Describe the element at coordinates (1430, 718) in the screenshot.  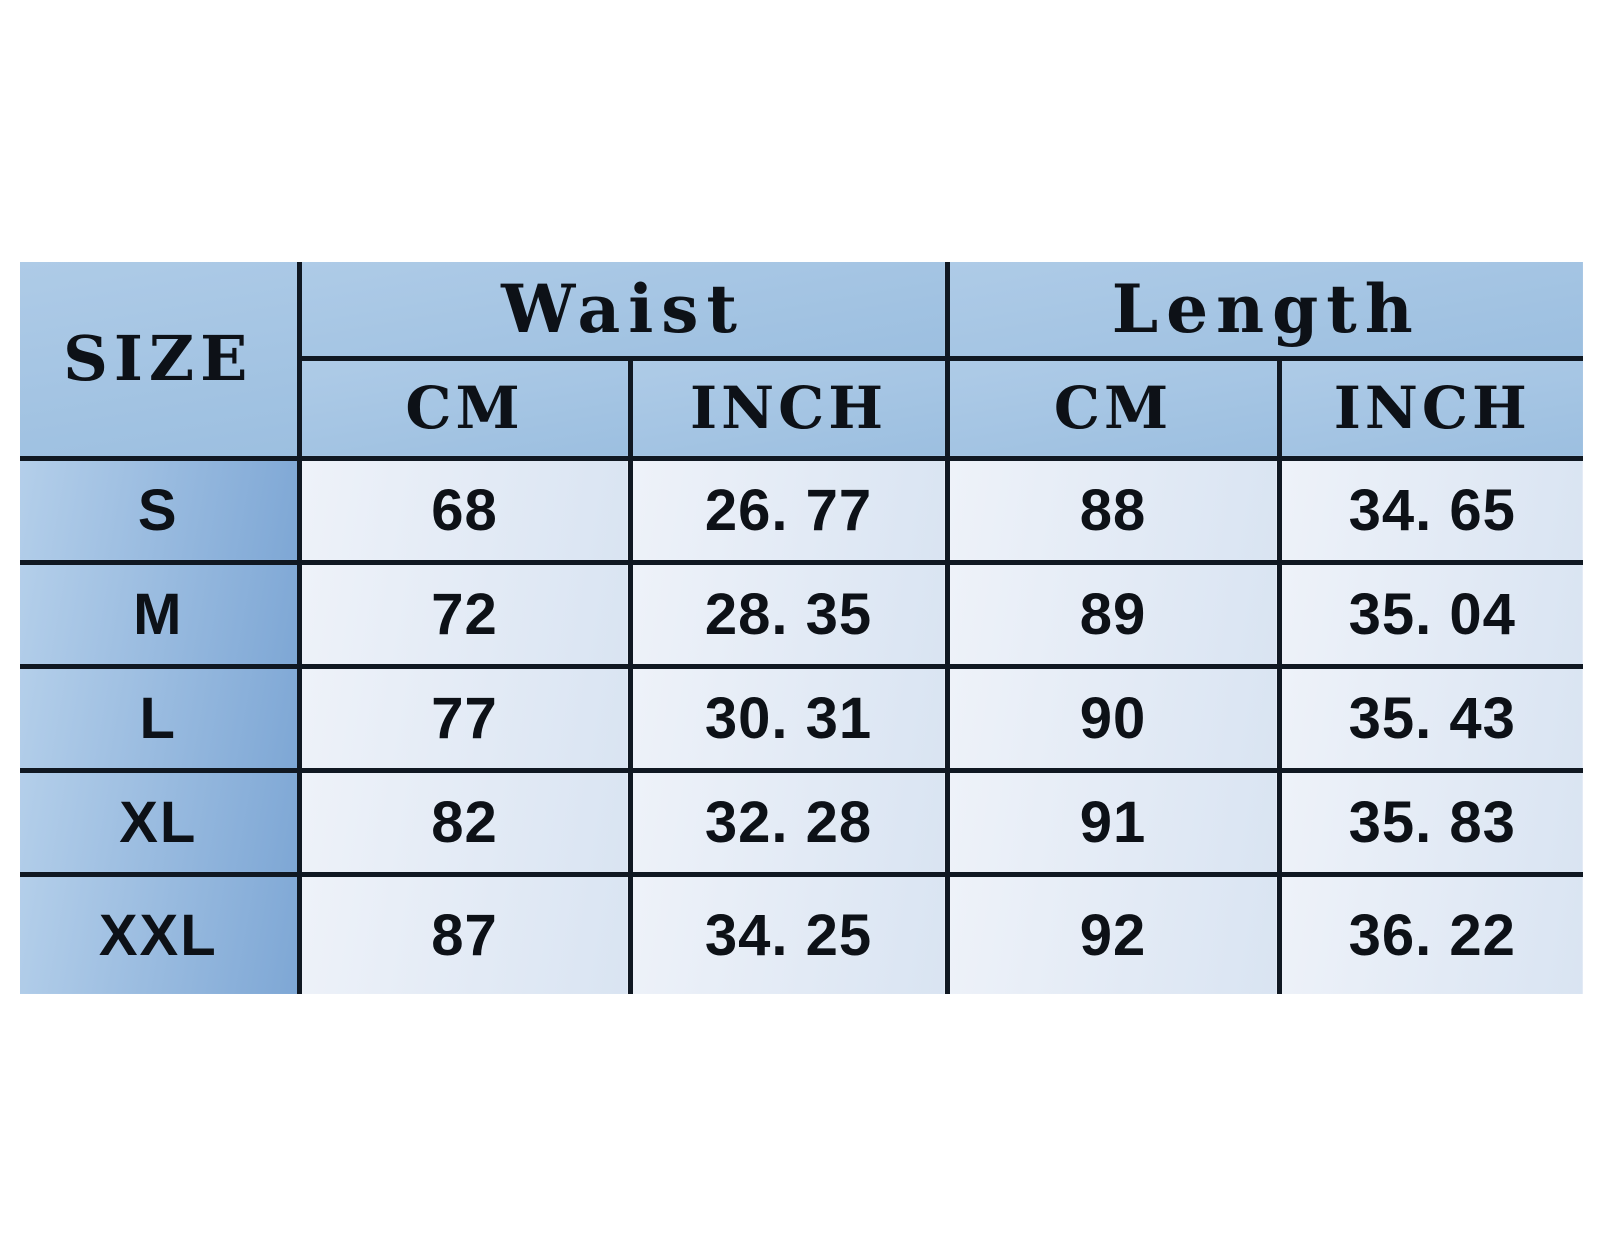
I see `length-inch-cell: 35. 43` at that location.